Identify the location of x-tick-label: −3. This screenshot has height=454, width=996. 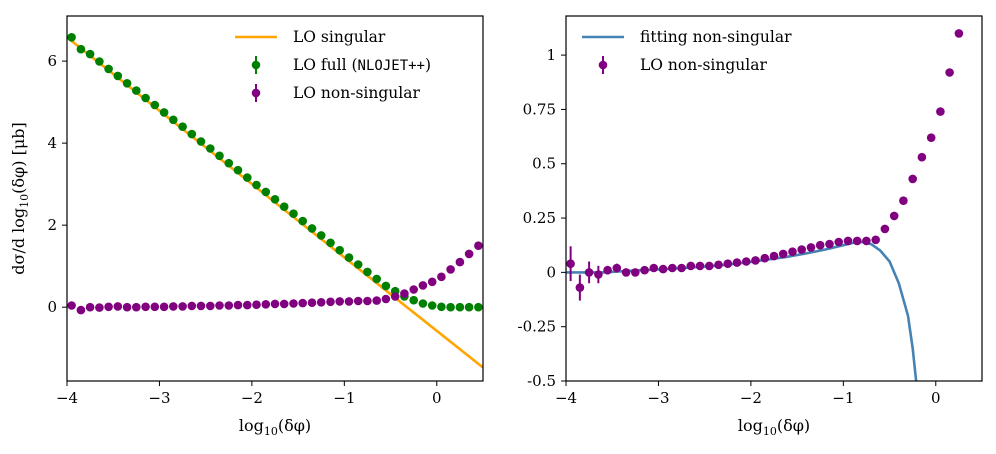
(658, 398).